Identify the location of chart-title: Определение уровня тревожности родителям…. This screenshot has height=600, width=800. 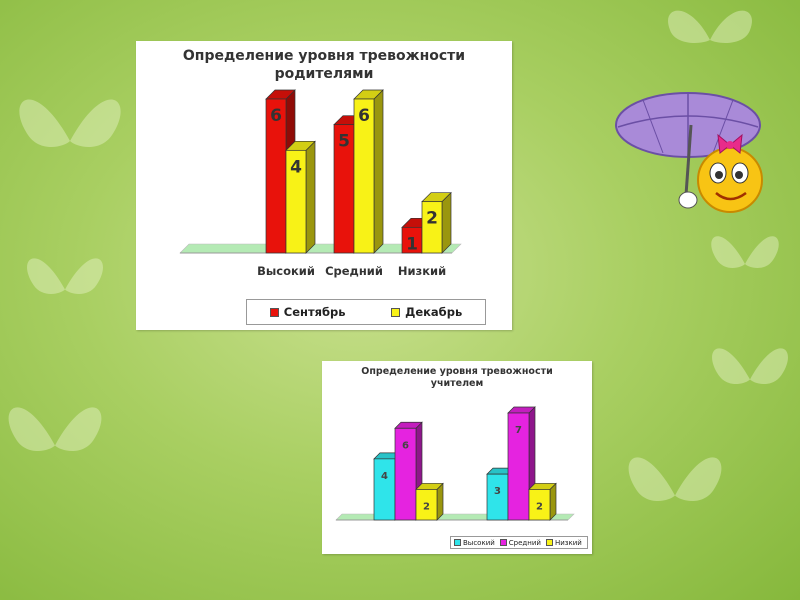
(324, 65).